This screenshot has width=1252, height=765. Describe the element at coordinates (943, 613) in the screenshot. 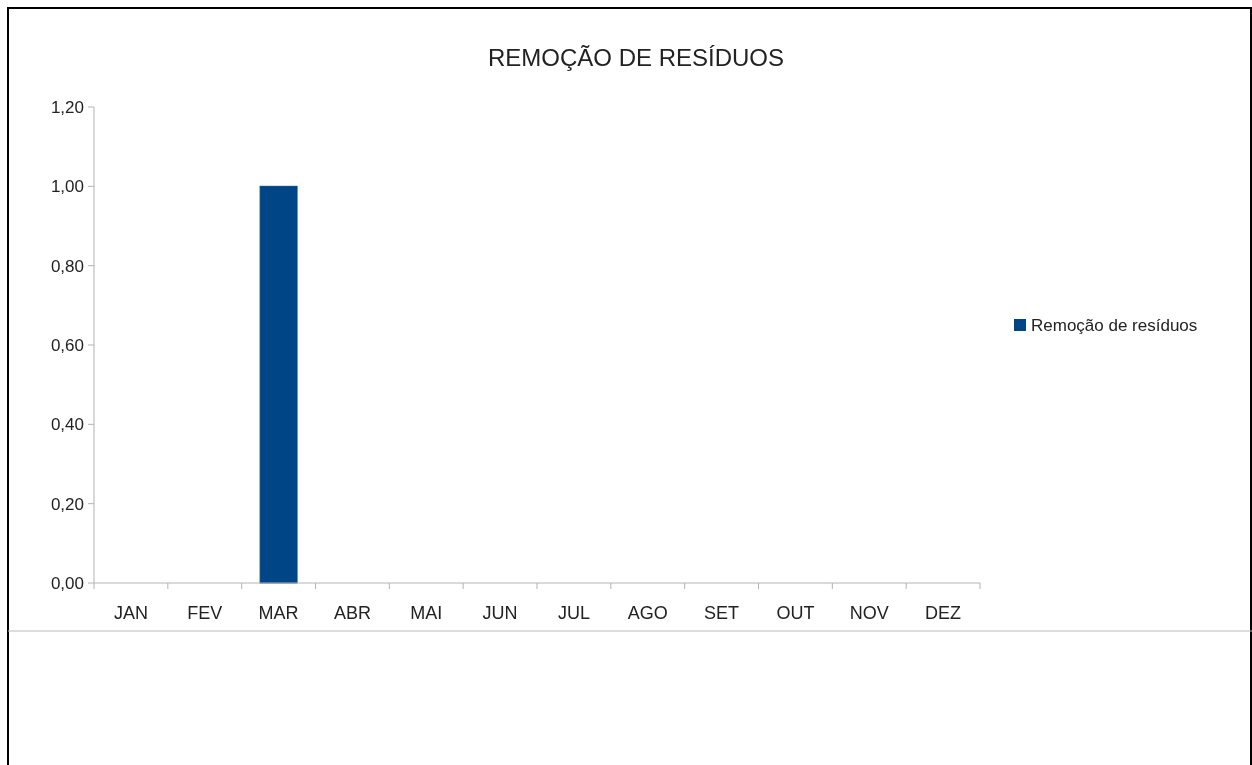

I see `x-tick-label: DEZ` at that location.